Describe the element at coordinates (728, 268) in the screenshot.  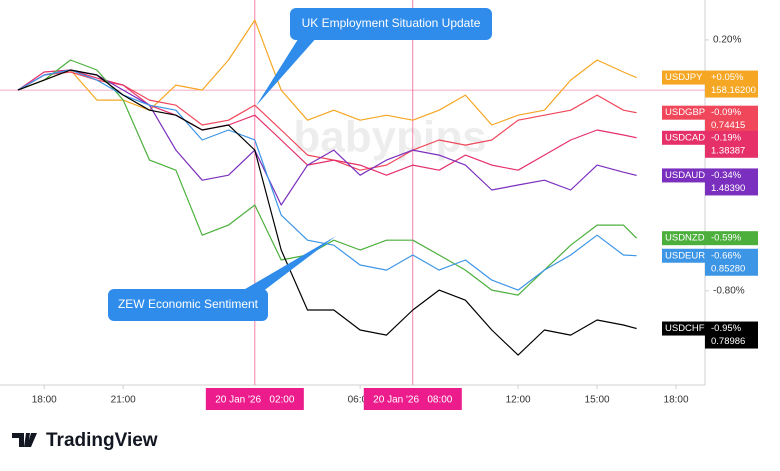
I see `price-label: 0.85280` at that location.